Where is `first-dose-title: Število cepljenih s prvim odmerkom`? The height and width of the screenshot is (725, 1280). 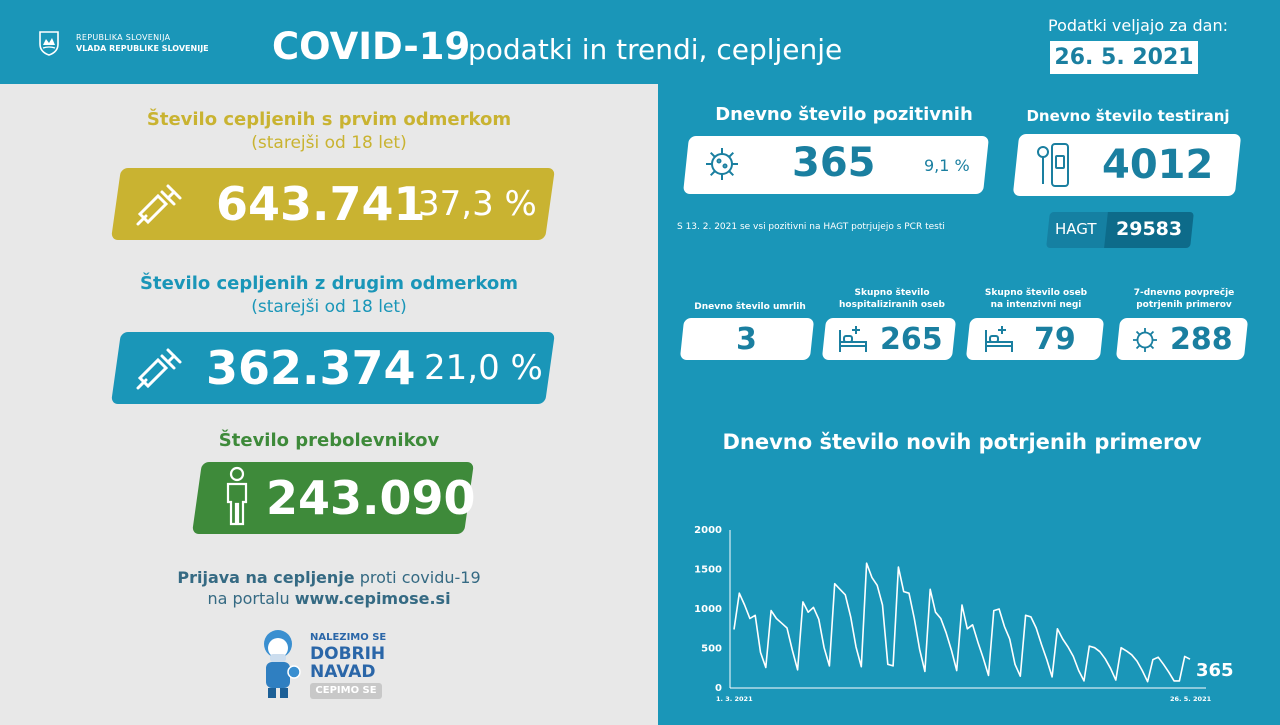
first-dose-title: Število cepljenih s prvim odmerkom is located at coordinates (329, 119).